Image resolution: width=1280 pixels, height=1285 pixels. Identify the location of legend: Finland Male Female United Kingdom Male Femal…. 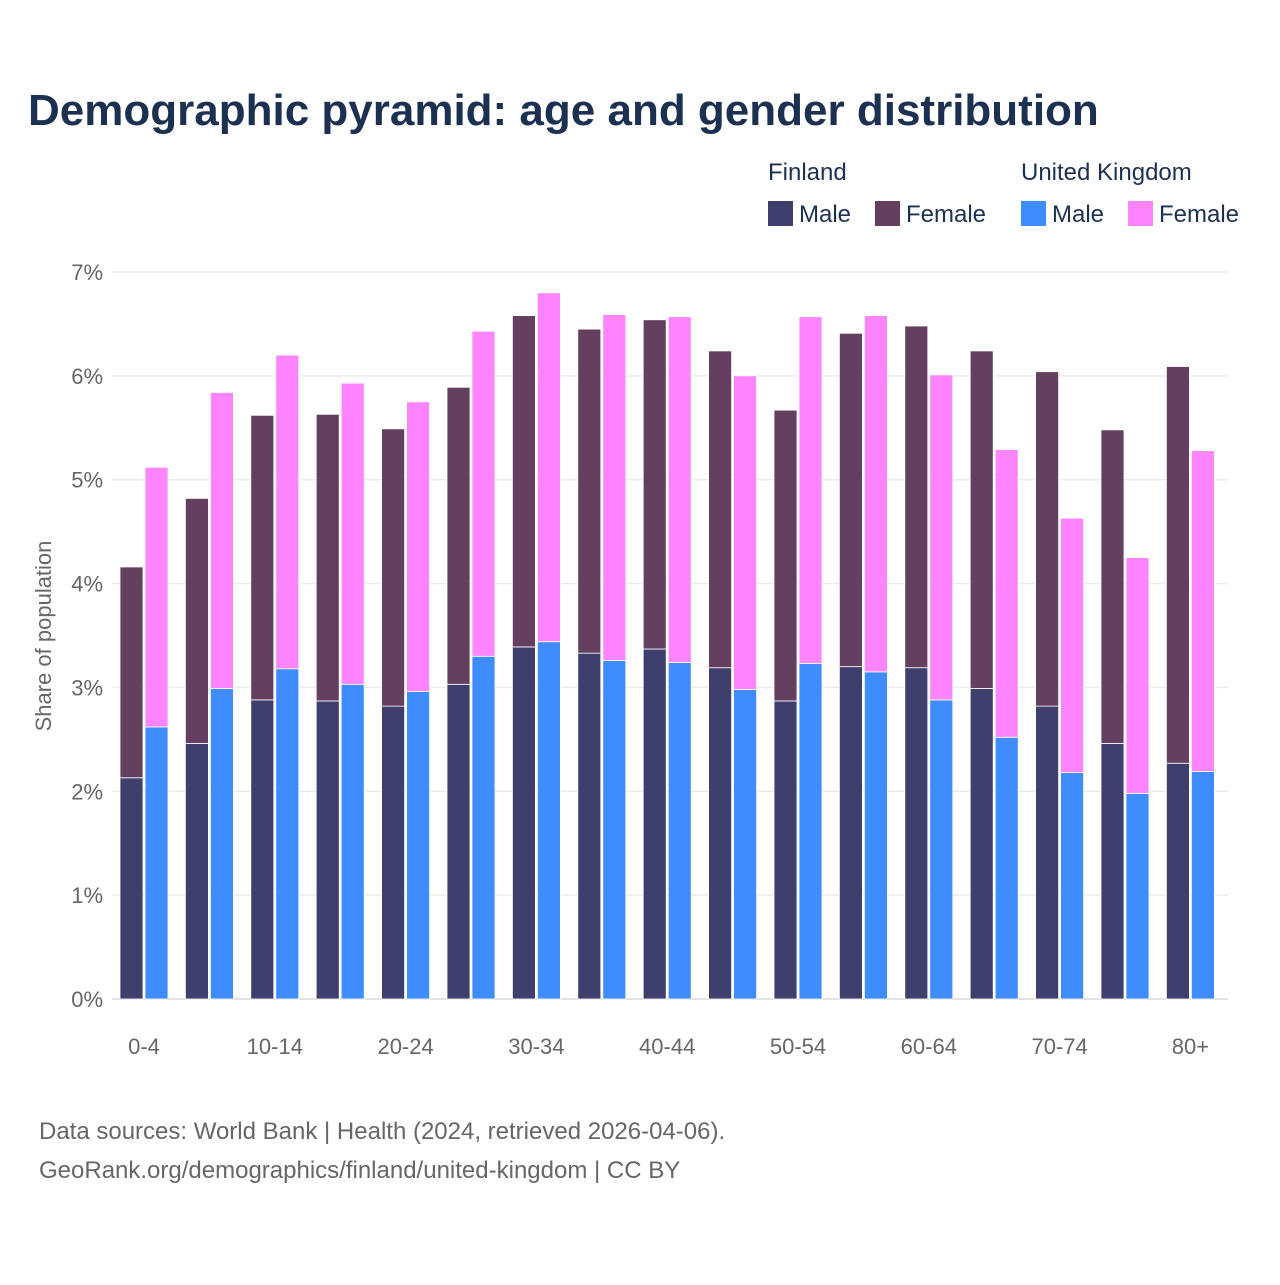
(1003, 193).